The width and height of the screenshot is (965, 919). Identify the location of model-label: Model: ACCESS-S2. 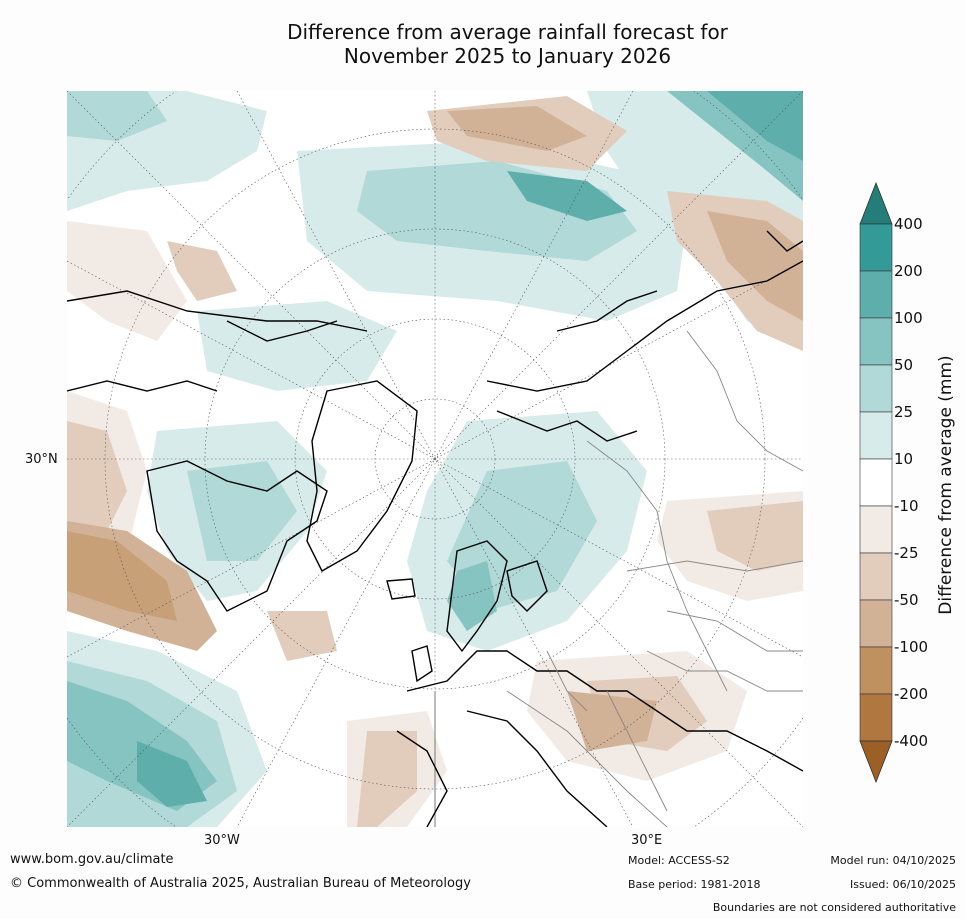
(679, 860).